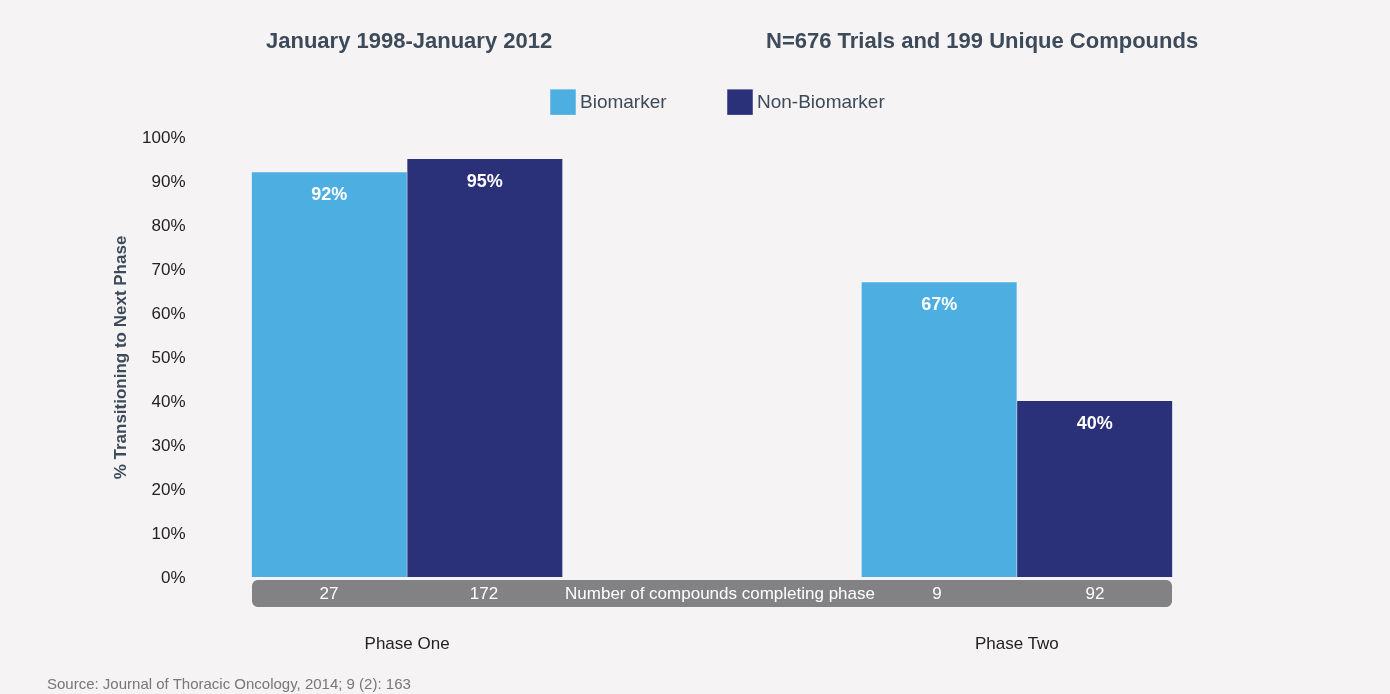 Image resolution: width=1390 pixels, height=694 pixels. Describe the element at coordinates (329, 194) in the screenshot. I see `data-label: 92%` at that location.